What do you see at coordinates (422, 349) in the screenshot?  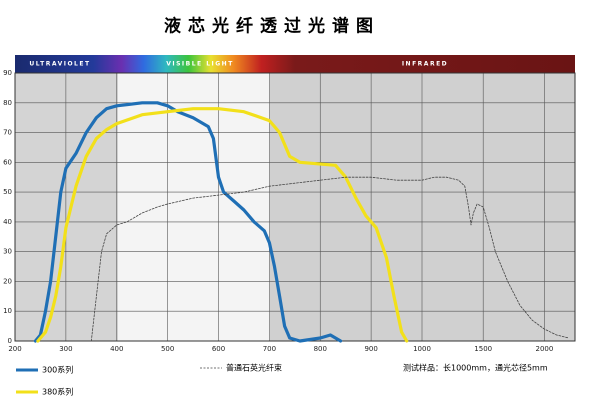 I see `x-tick-label: 1000` at bounding box center [422, 349].